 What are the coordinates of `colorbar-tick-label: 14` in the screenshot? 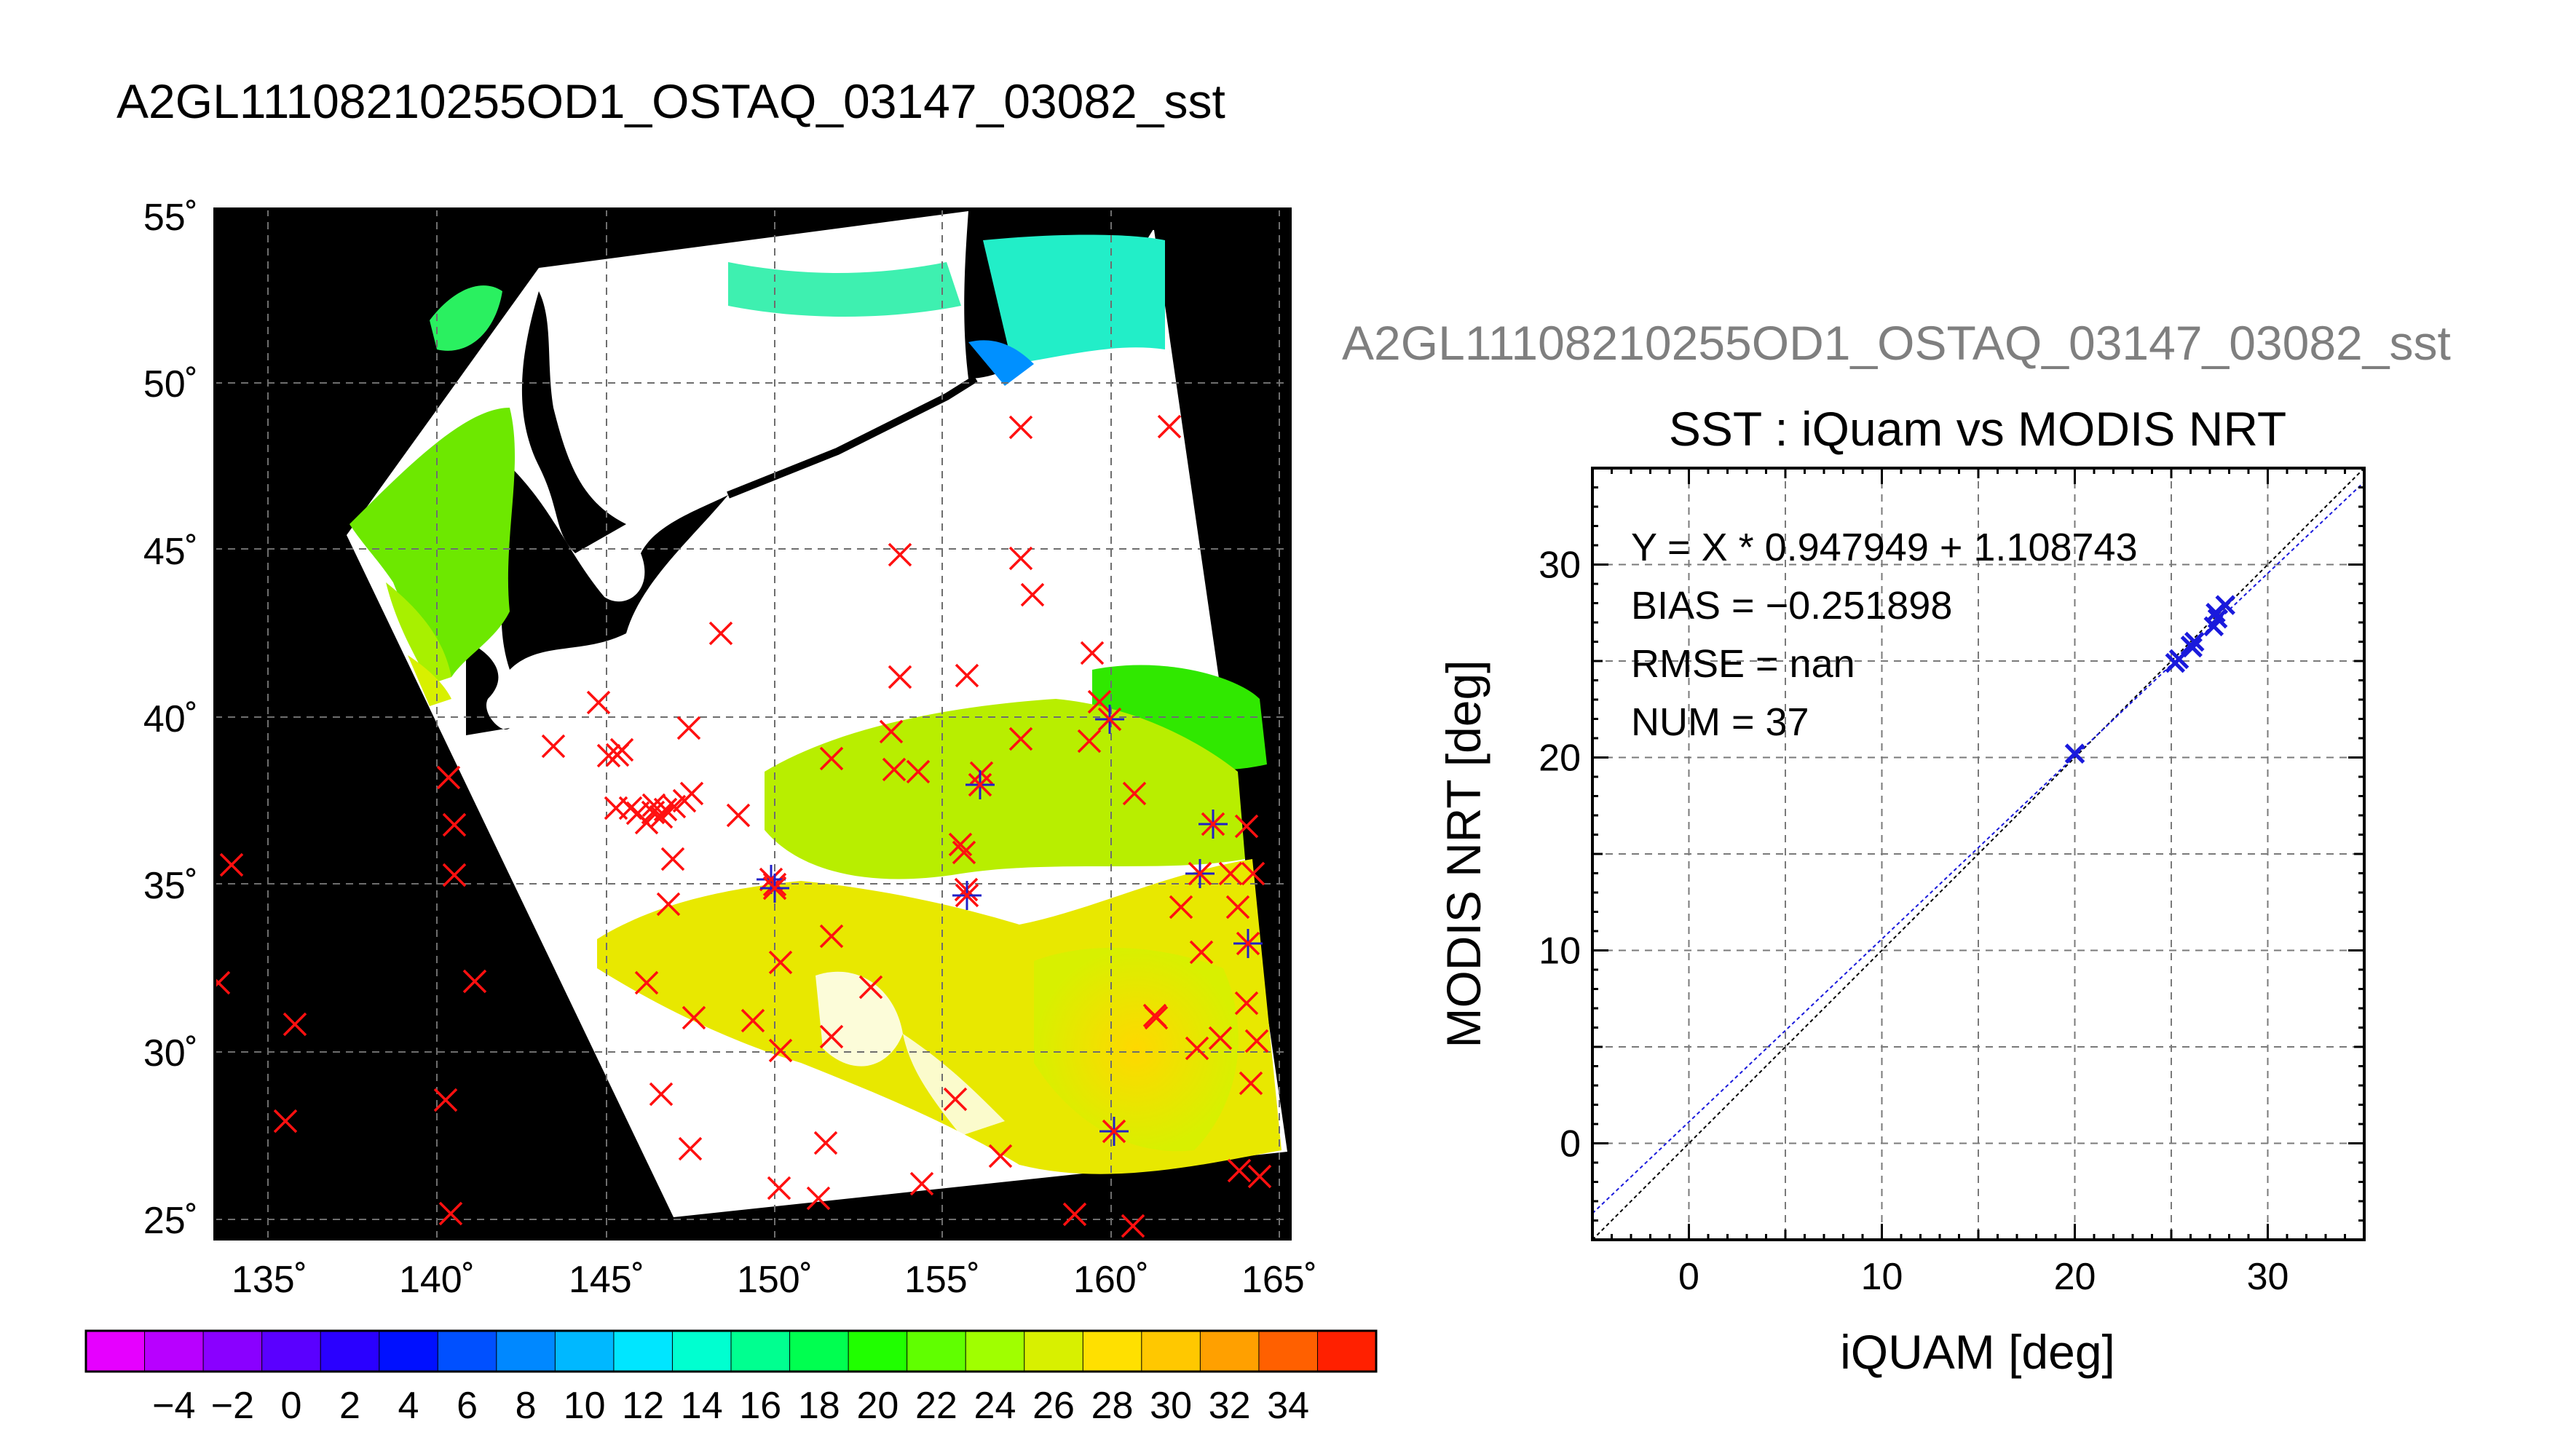 It's located at (702, 1406).